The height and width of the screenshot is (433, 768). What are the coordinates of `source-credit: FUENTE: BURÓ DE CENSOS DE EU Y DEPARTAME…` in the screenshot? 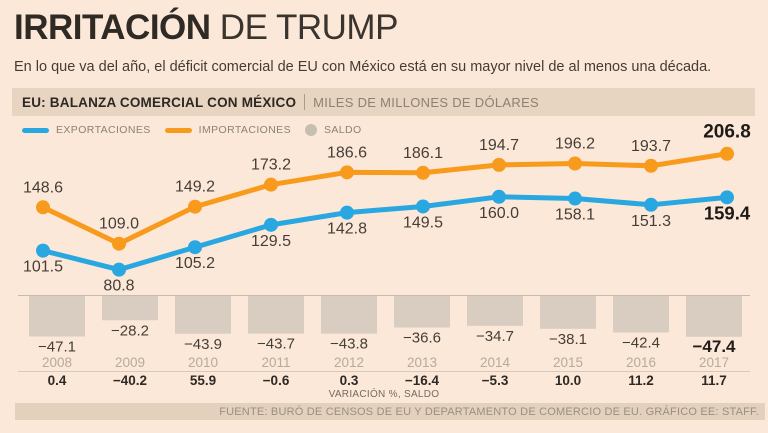 It's located at (489, 411).